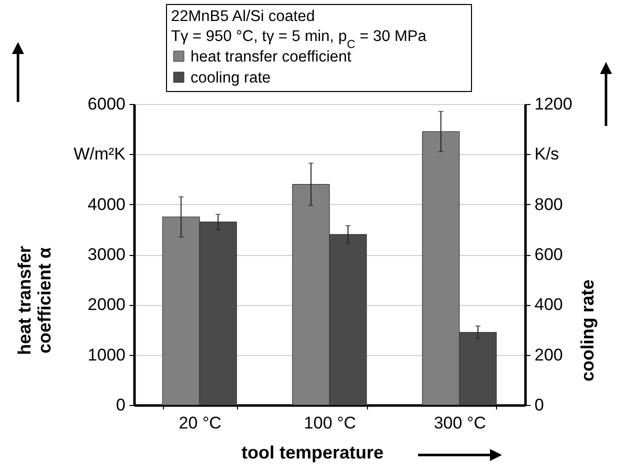 The image size is (621, 469). I want to click on x-tick-label: 20 °C, so click(200, 423).